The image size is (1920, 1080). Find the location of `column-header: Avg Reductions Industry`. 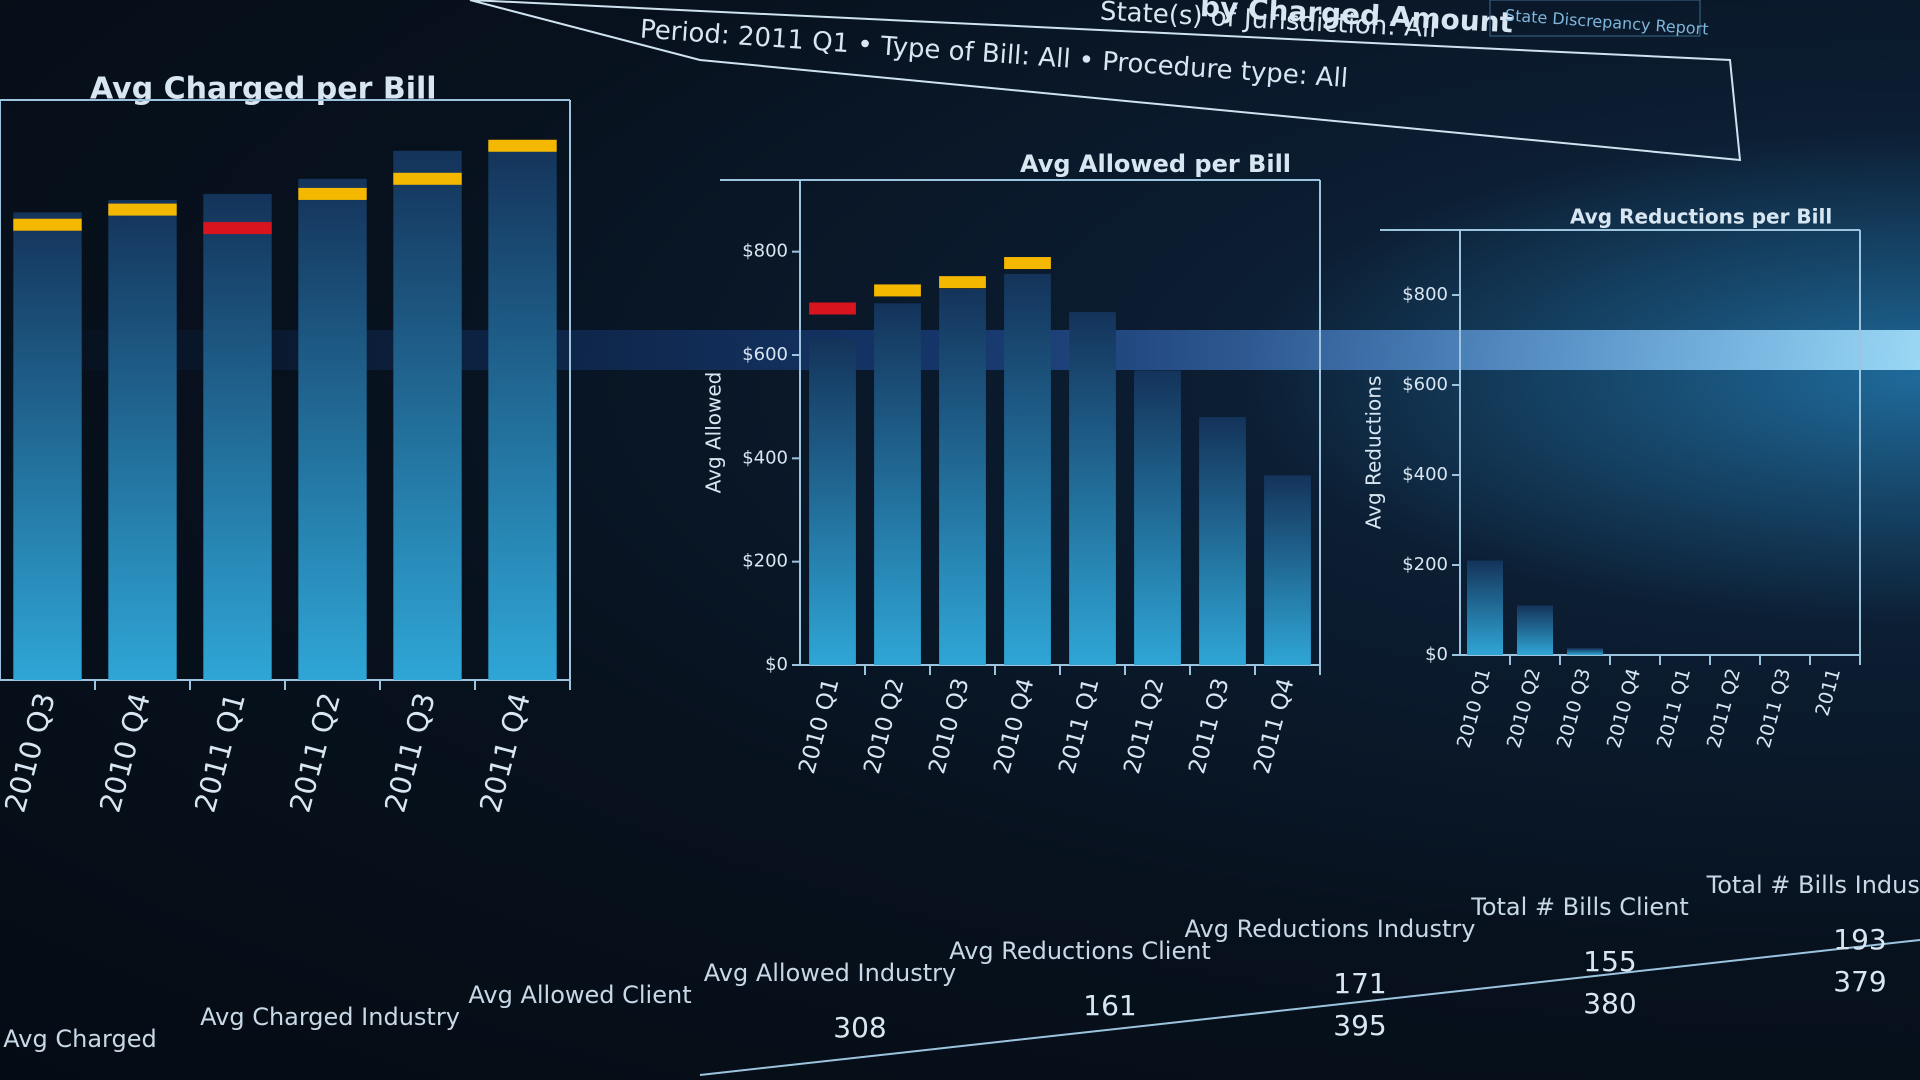

column-header: Avg Reductions Industry is located at coordinates (1330, 929).